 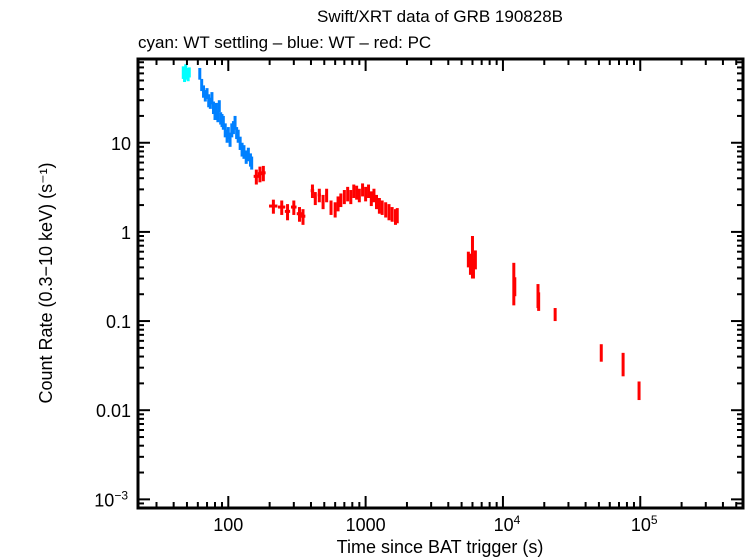 I want to click on series-wt, so click(x=226, y=118).